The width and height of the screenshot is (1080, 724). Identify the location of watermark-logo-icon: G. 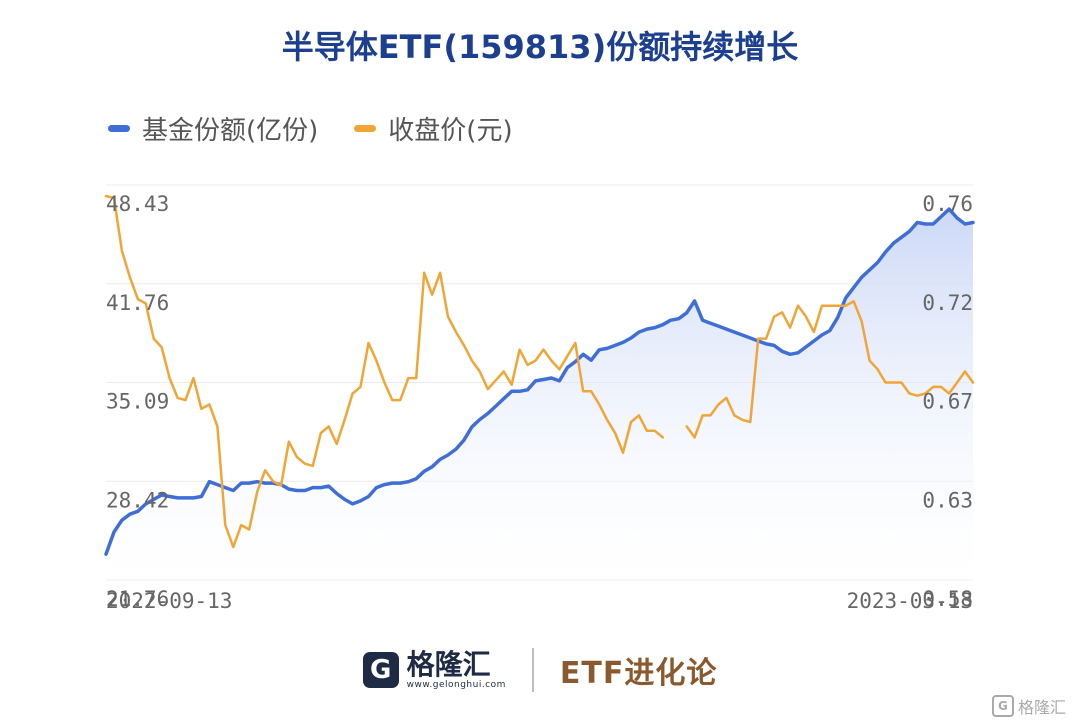
(1002, 706).